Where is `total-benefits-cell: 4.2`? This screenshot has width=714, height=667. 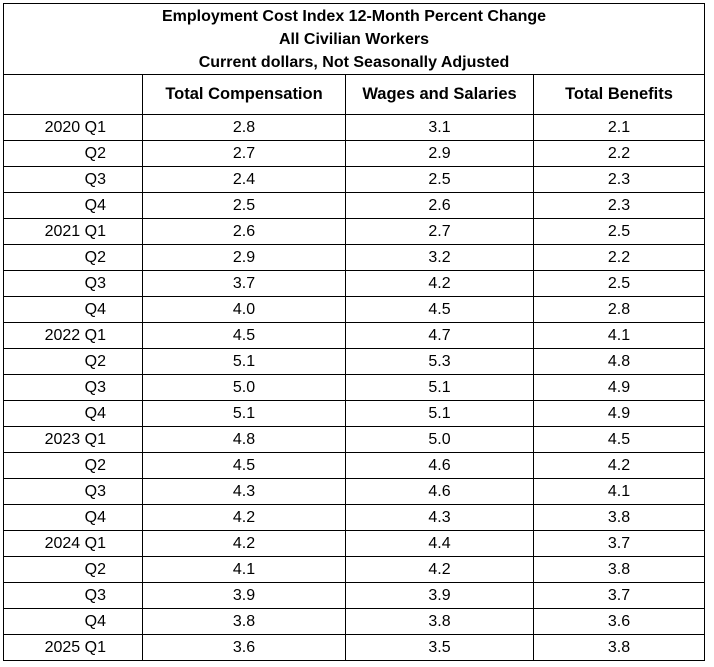
total-benefits-cell: 4.2 is located at coordinates (619, 465).